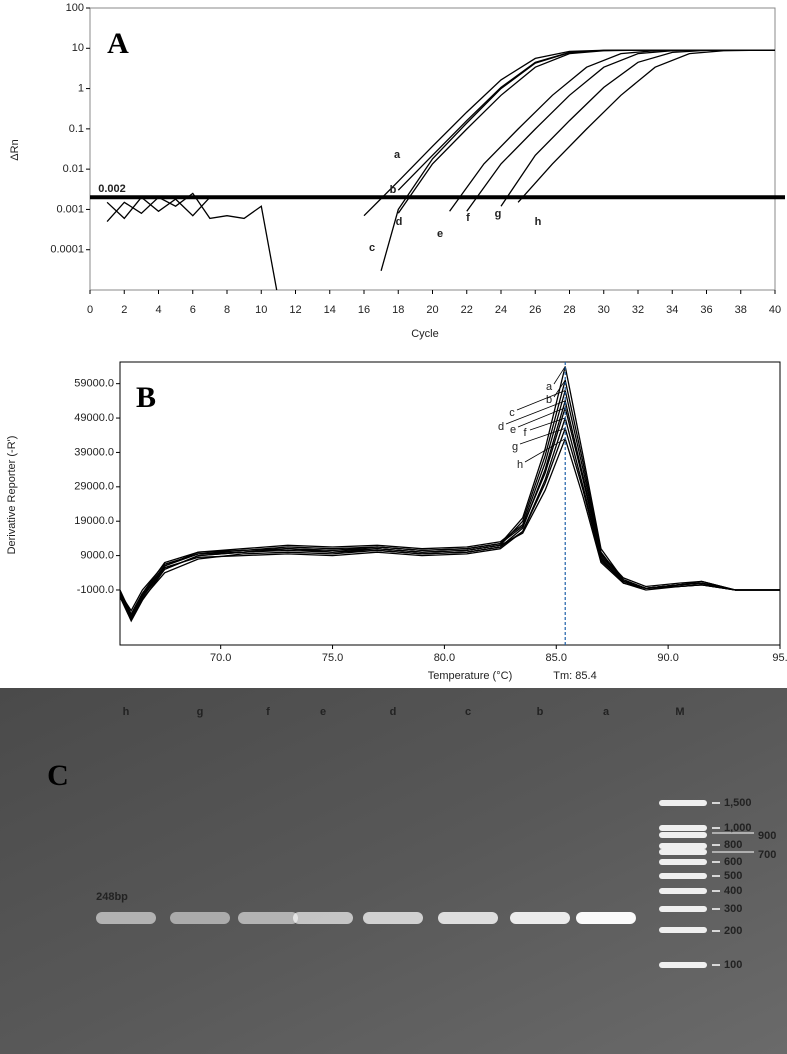 The image size is (787, 1054). I want to click on lane-label: f, so click(268, 712).